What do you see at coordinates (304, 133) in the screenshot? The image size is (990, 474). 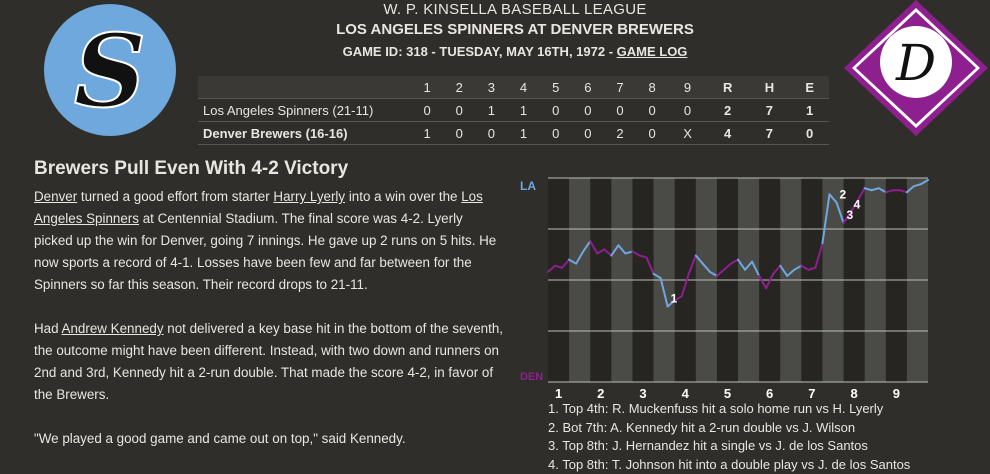 I see `home-team-name: Denver Brewers (16-16)` at bounding box center [304, 133].